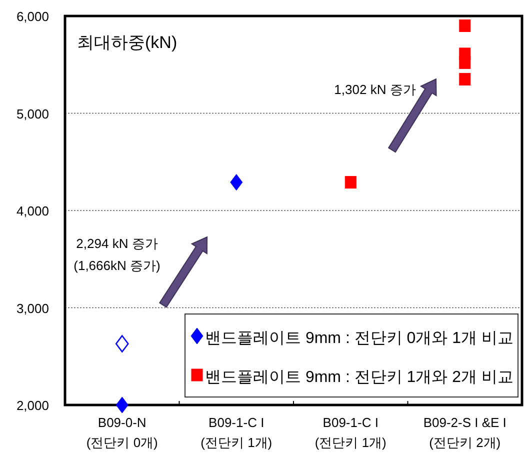 This screenshot has height=454, width=527. What do you see at coordinates (32, 211) in the screenshot?
I see `y-tick-label: 4,000` at bounding box center [32, 211].